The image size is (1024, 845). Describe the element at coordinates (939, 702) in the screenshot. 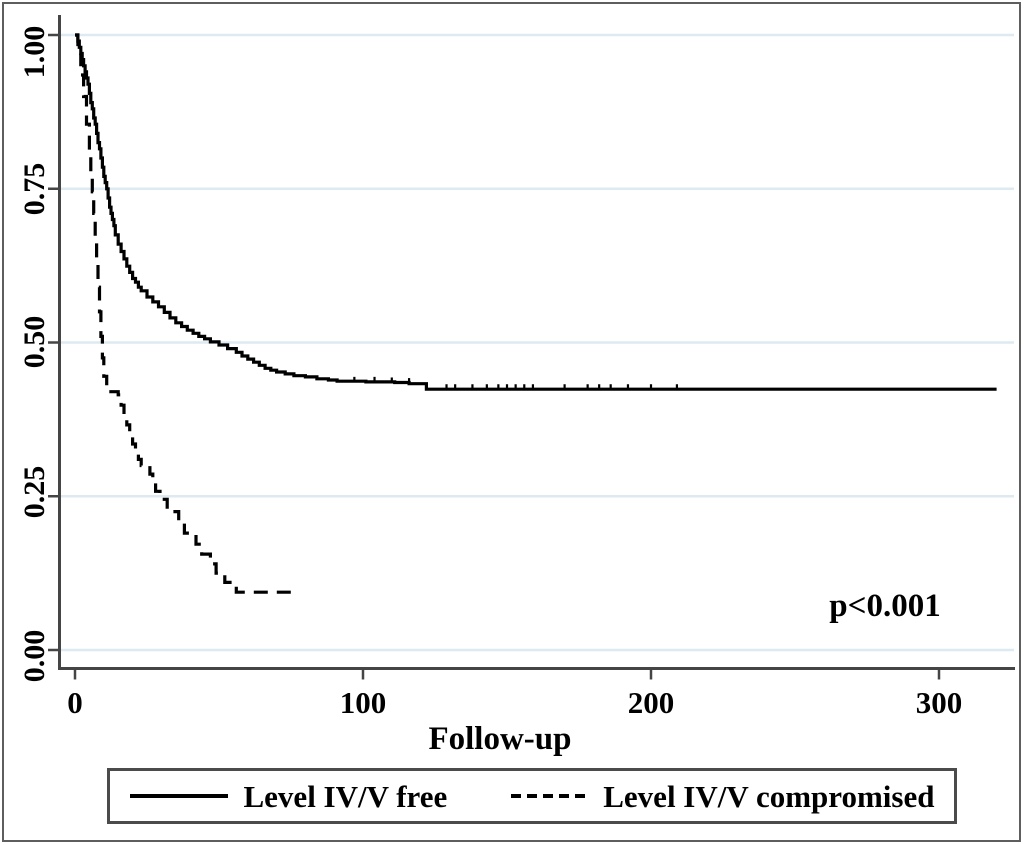

I see `x-tick-label-300: 300` at that location.